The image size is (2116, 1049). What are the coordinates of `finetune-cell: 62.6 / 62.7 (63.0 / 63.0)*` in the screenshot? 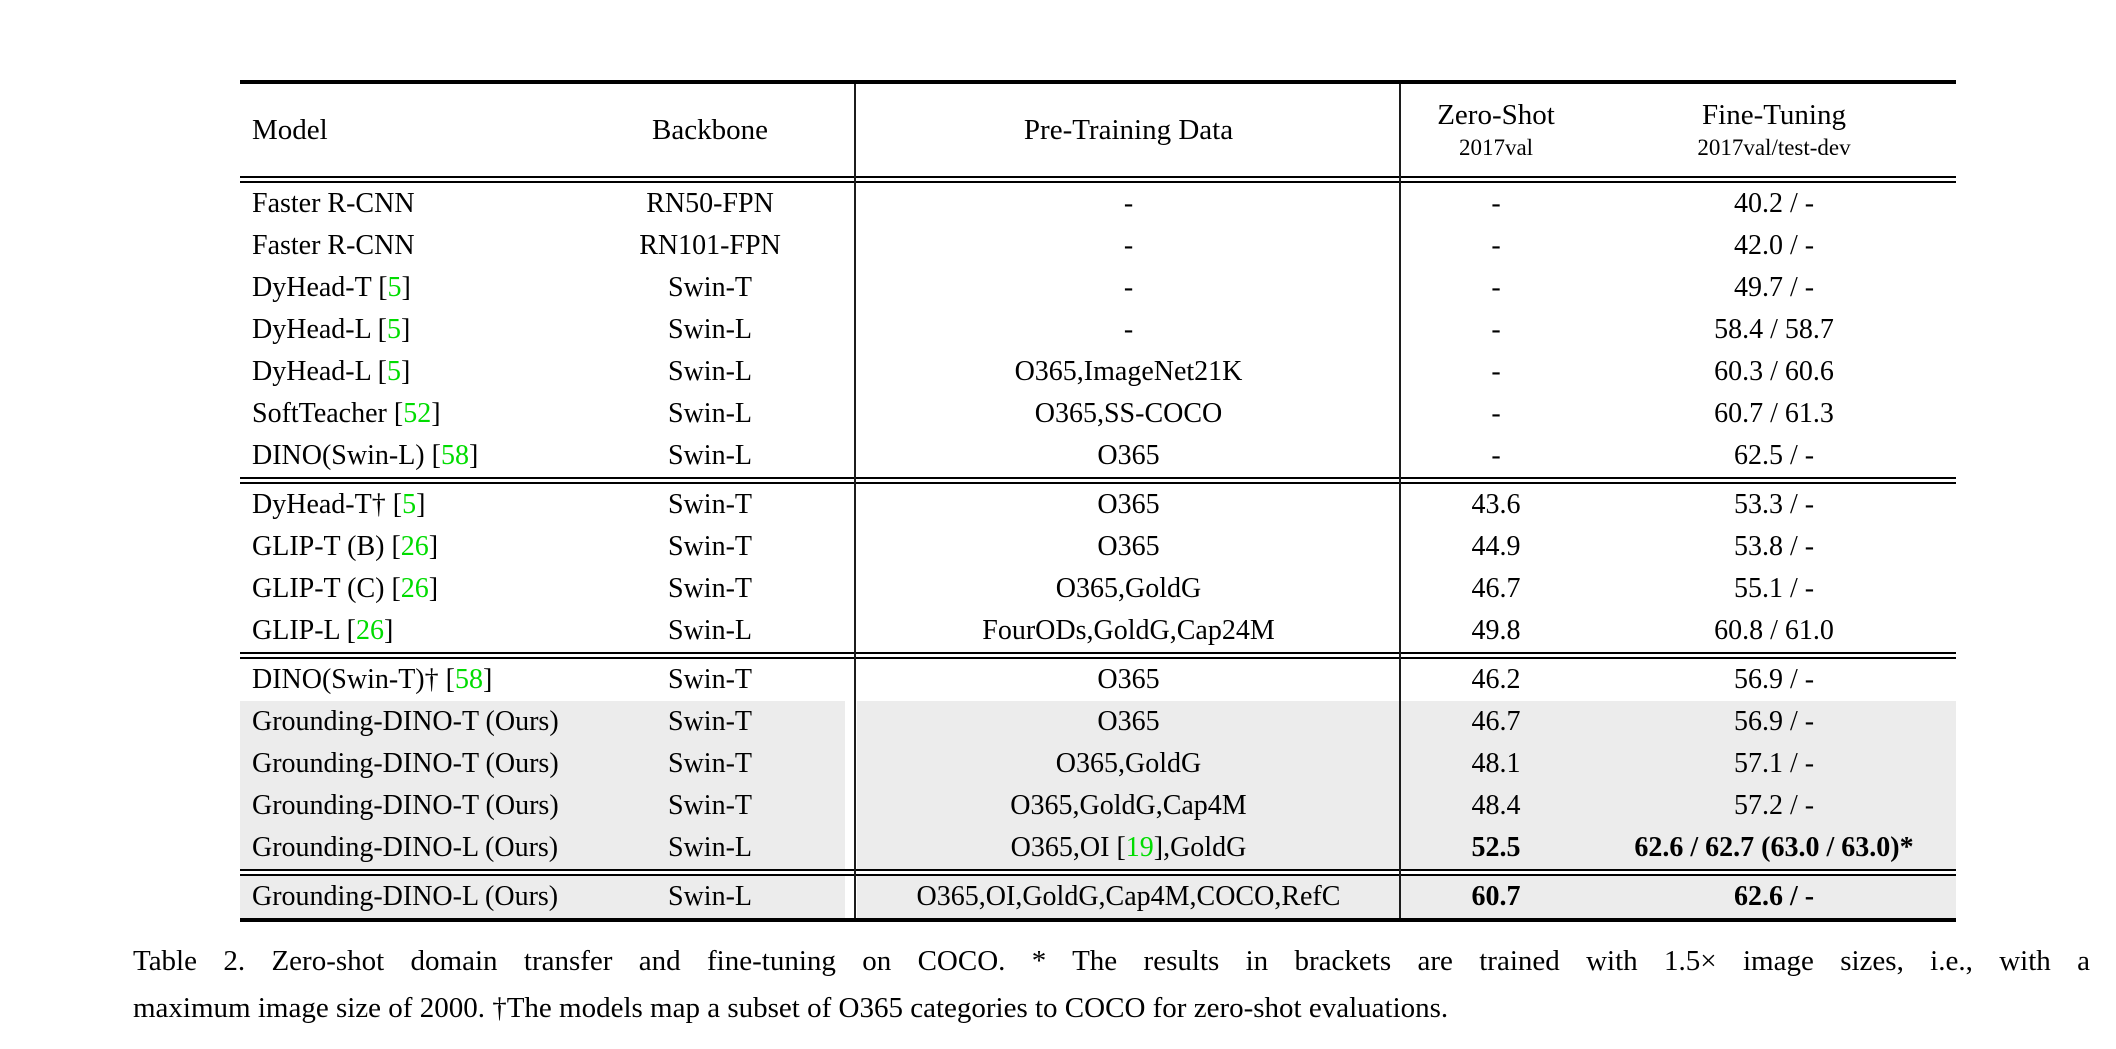 It's located at (1774, 848).